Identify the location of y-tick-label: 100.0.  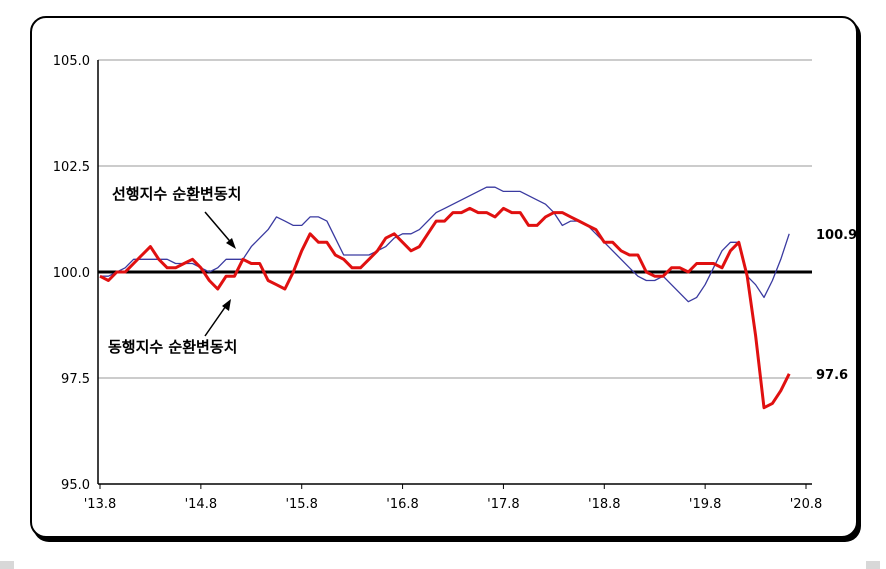
(71, 273).